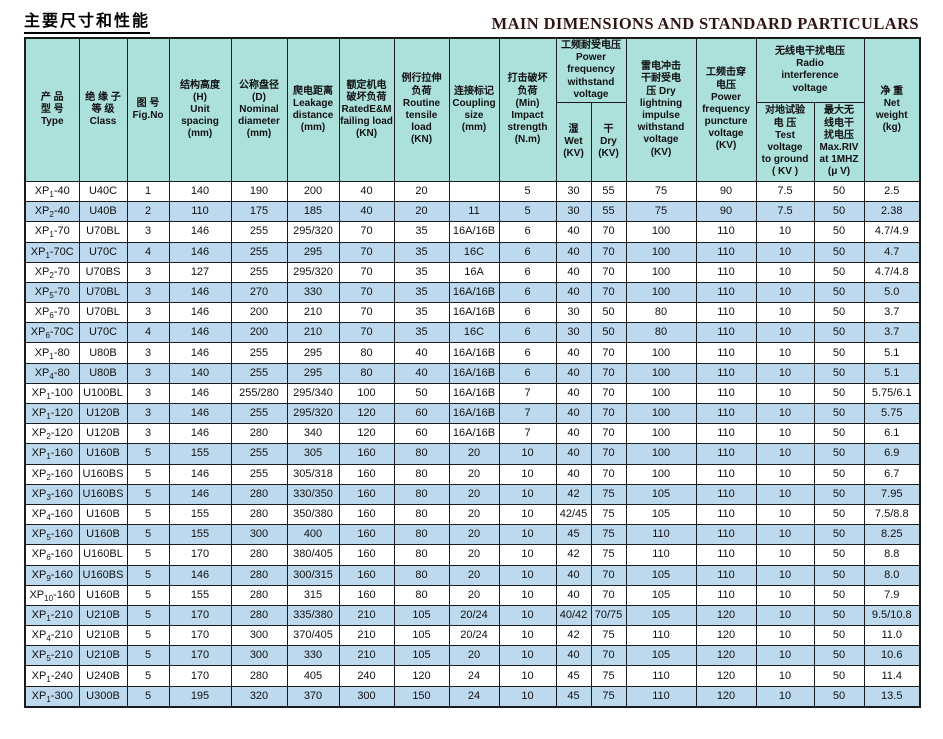  Describe the element at coordinates (474, 333) in the screenshot. I see `cell-coupling-size: 16C` at that location.